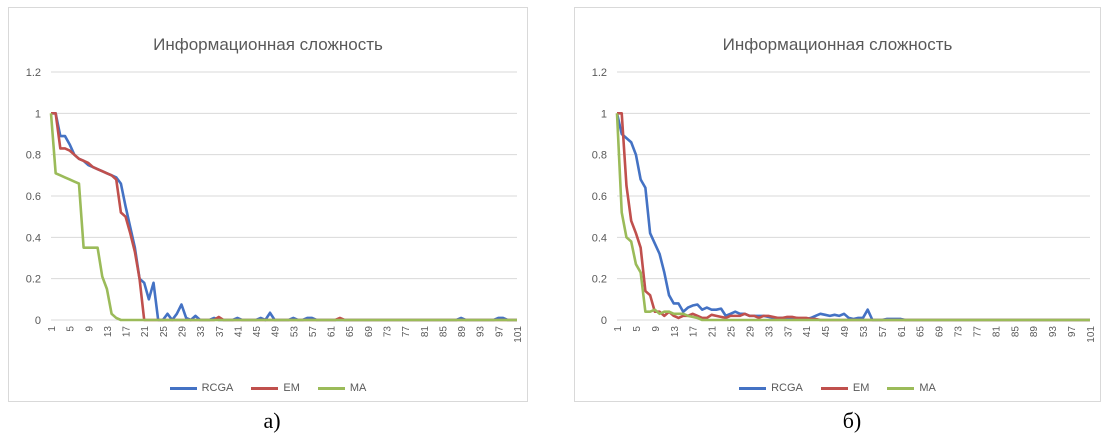 This screenshot has width=1105, height=438. What do you see at coordinates (837, 44) in the screenshot?
I see `chart-title-b: Информационная сложность` at bounding box center [837, 44].